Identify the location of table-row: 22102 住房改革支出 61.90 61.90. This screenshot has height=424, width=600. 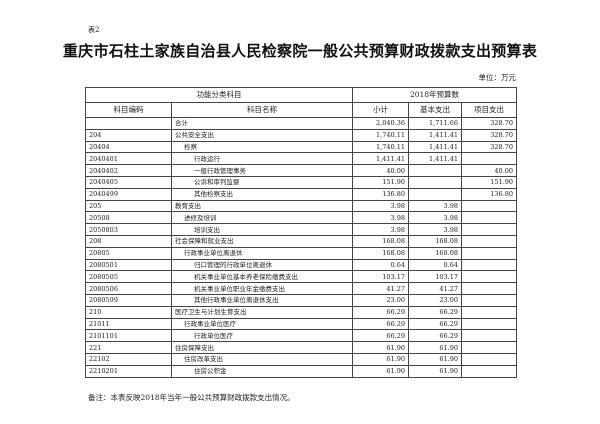
(301, 359).